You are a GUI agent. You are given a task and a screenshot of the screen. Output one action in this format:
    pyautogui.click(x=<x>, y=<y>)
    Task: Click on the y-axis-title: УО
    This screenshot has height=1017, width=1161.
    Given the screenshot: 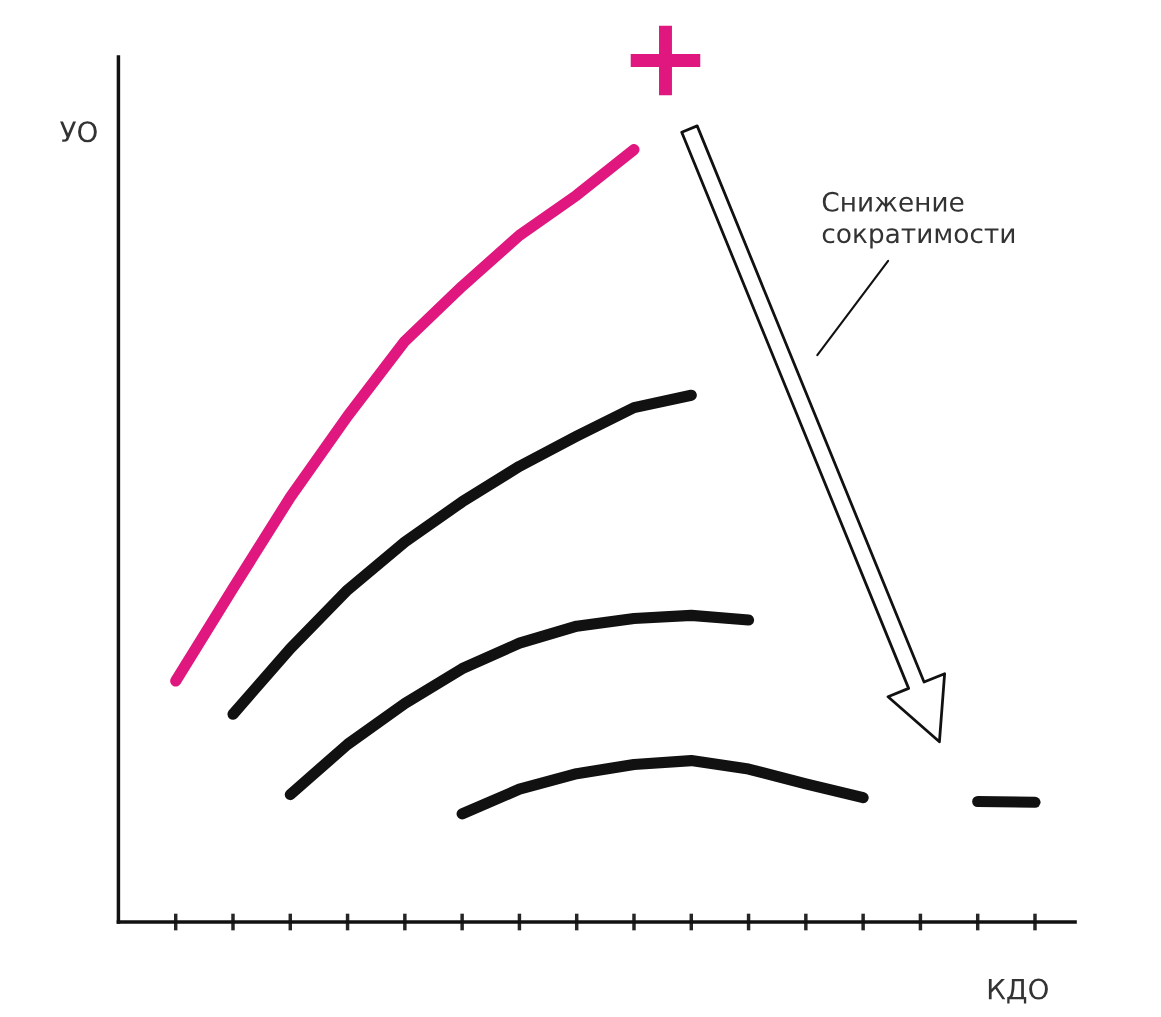 What is the action you would take?
    pyautogui.click(x=78, y=132)
    